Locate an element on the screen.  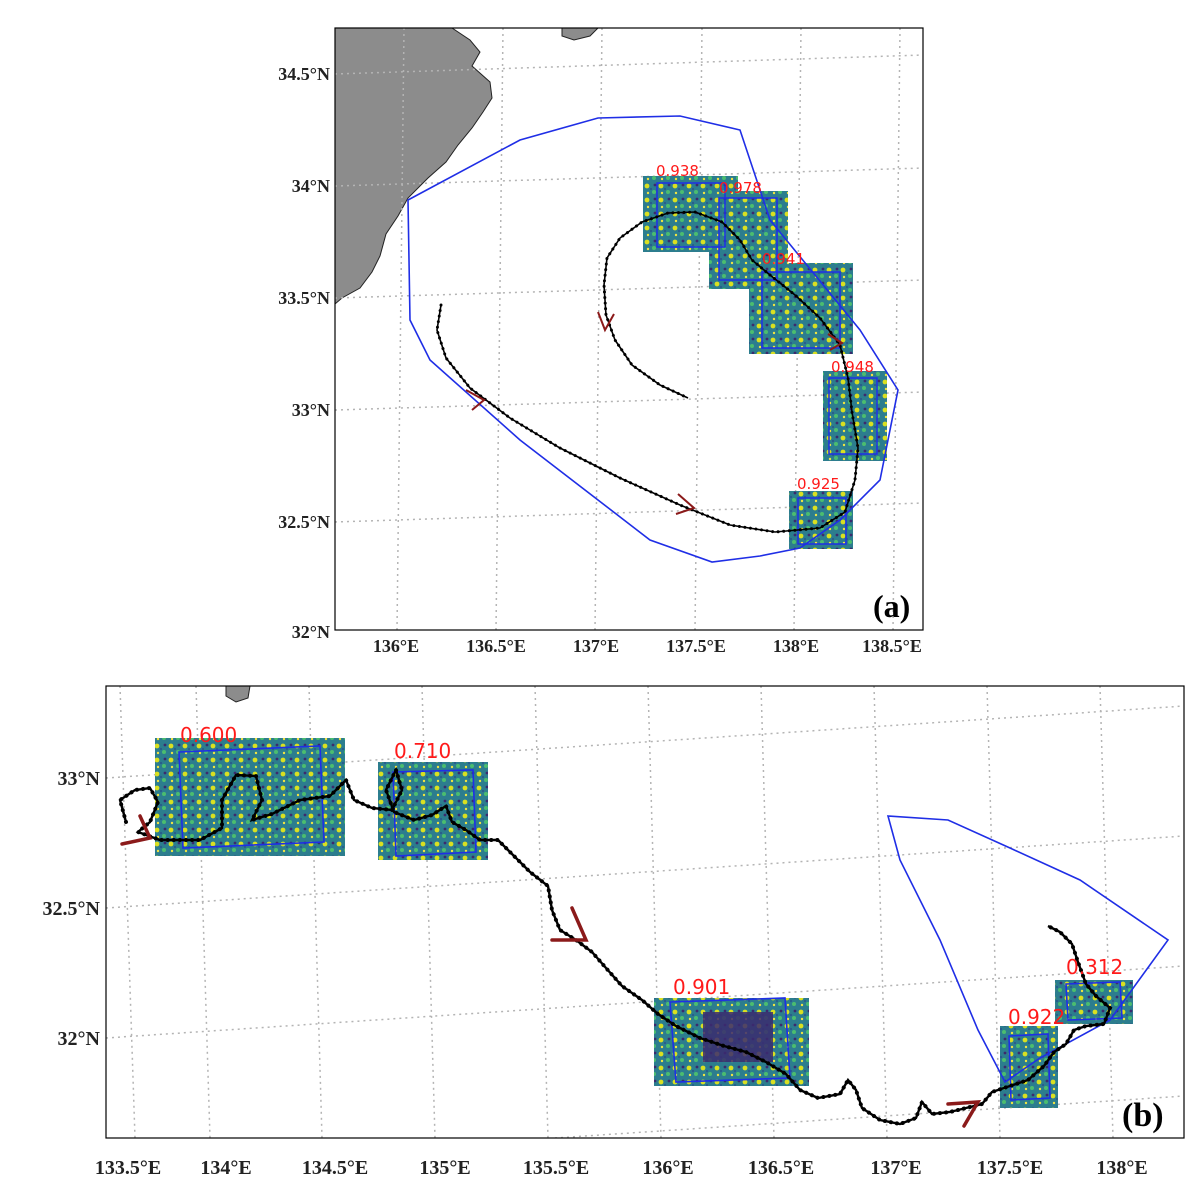
score-label: 0.978 is located at coordinates (740, 188).